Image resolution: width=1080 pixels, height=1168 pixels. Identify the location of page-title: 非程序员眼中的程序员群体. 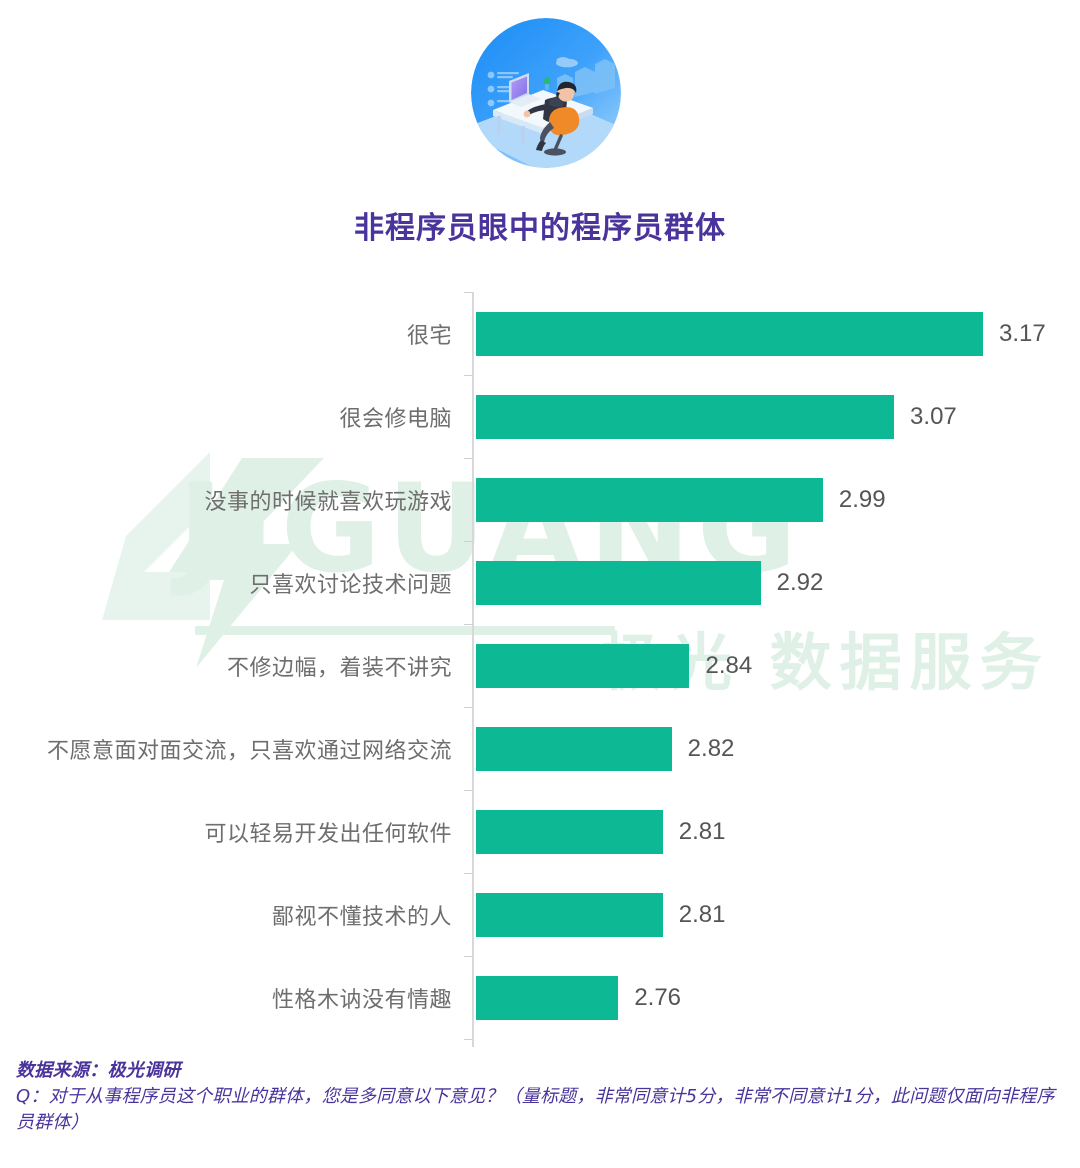
(540, 228).